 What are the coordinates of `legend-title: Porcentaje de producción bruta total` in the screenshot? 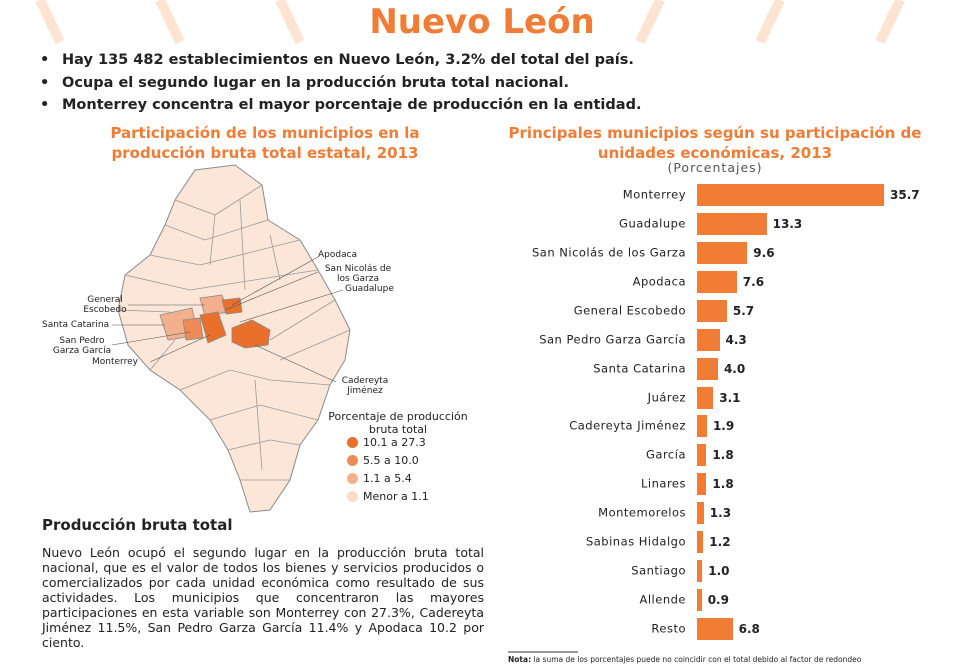 It's located at (398, 423).